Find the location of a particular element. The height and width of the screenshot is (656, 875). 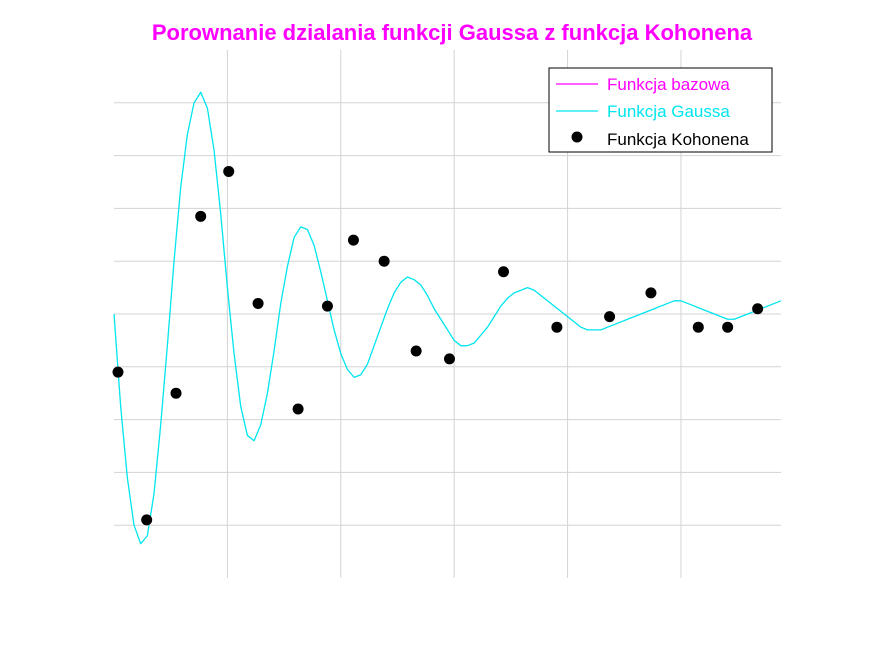

legend-label-funkcja-bazowa: Funkcja bazowa is located at coordinates (668, 84).